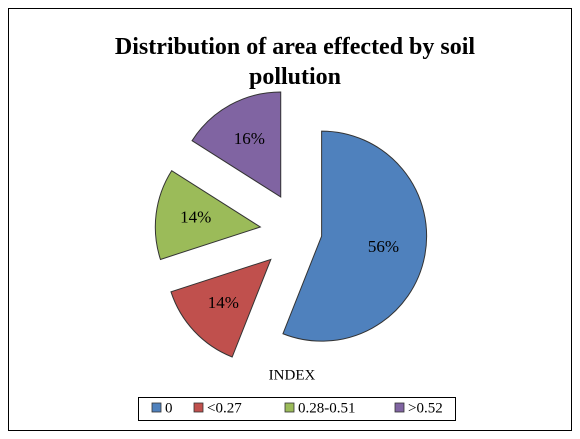 The width and height of the screenshot is (580, 439). What do you see at coordinates (169, 408) in the screenshot?
I see `legend-label: 0` at bounding box center [169, 408].